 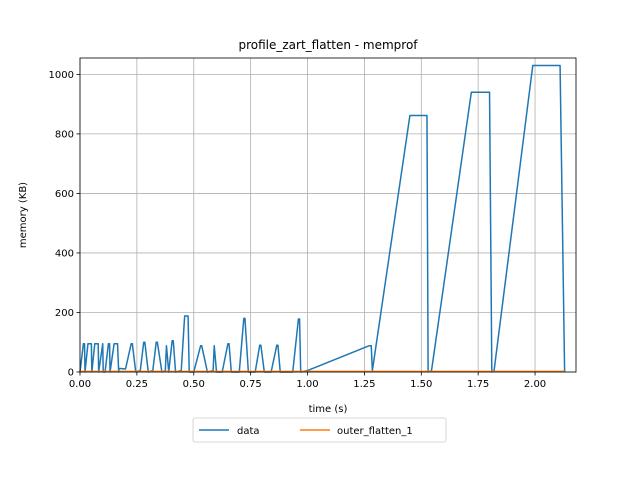 I want to click on y-tick-label: 400, so click(x=64, y=253).